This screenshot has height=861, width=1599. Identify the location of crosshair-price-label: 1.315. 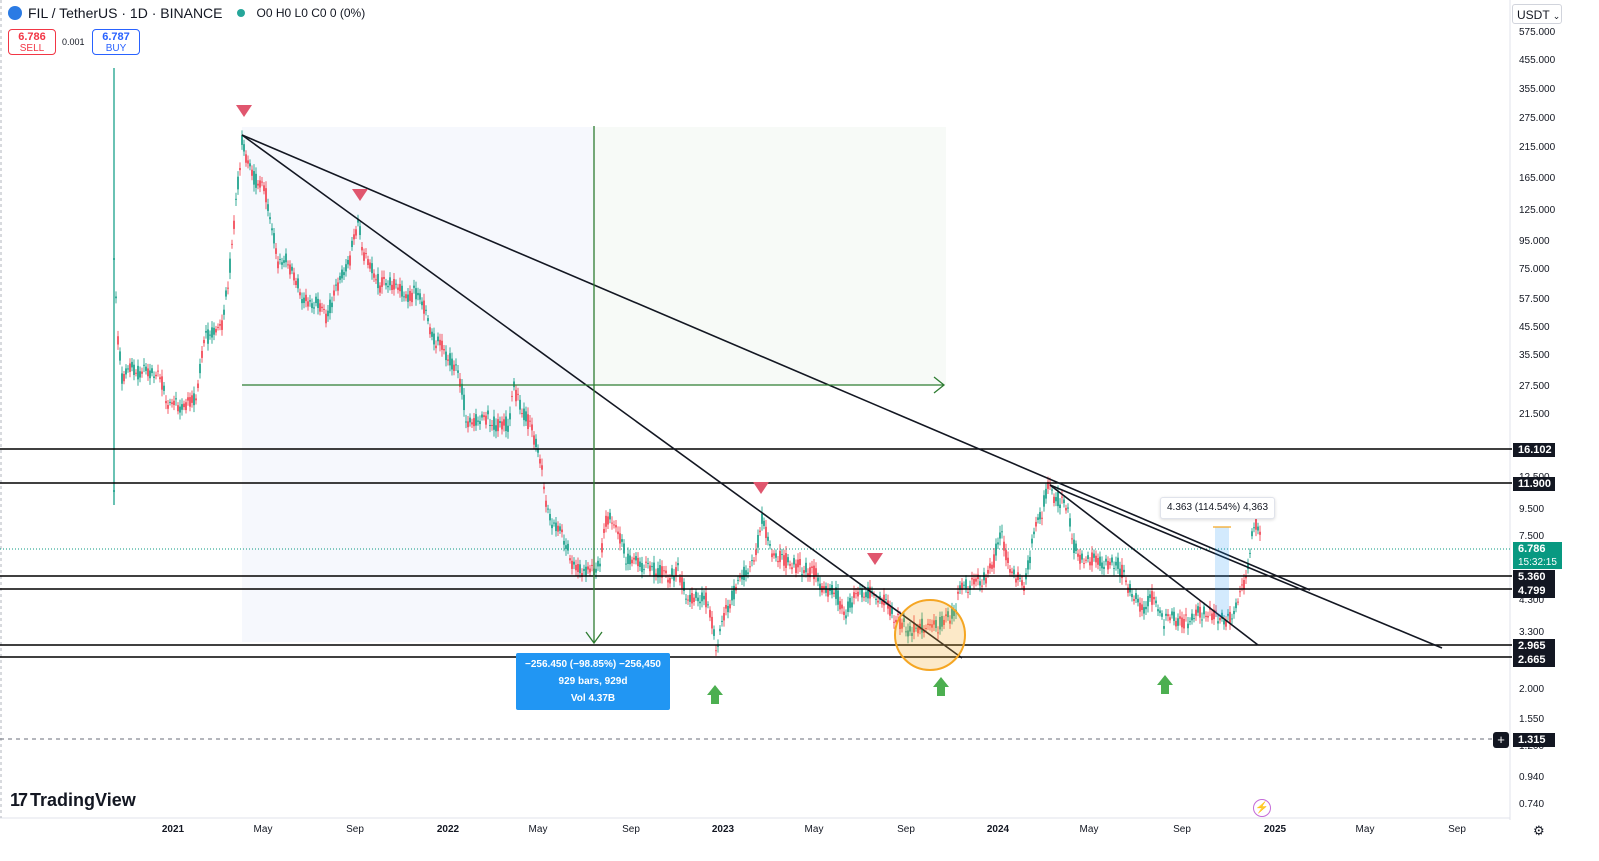
(1534, 740).